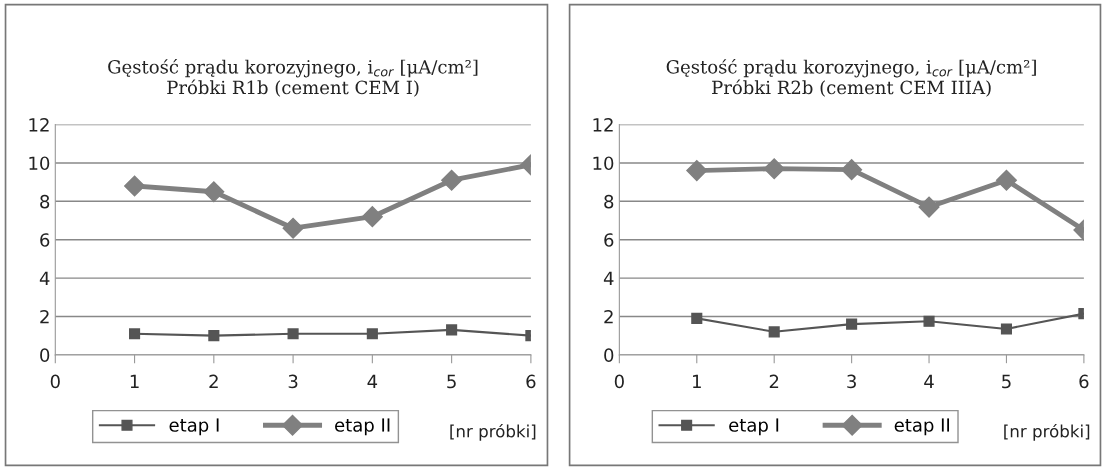  What do you see at coordinates (851, 77) in the screenshot?
I see `chart-title: Gęstość prądu korozyjnego, i$_{cor}$ [μA/cm²] Próbki R2b (cement CEM IIIA)` at bounding box center [851, 77].